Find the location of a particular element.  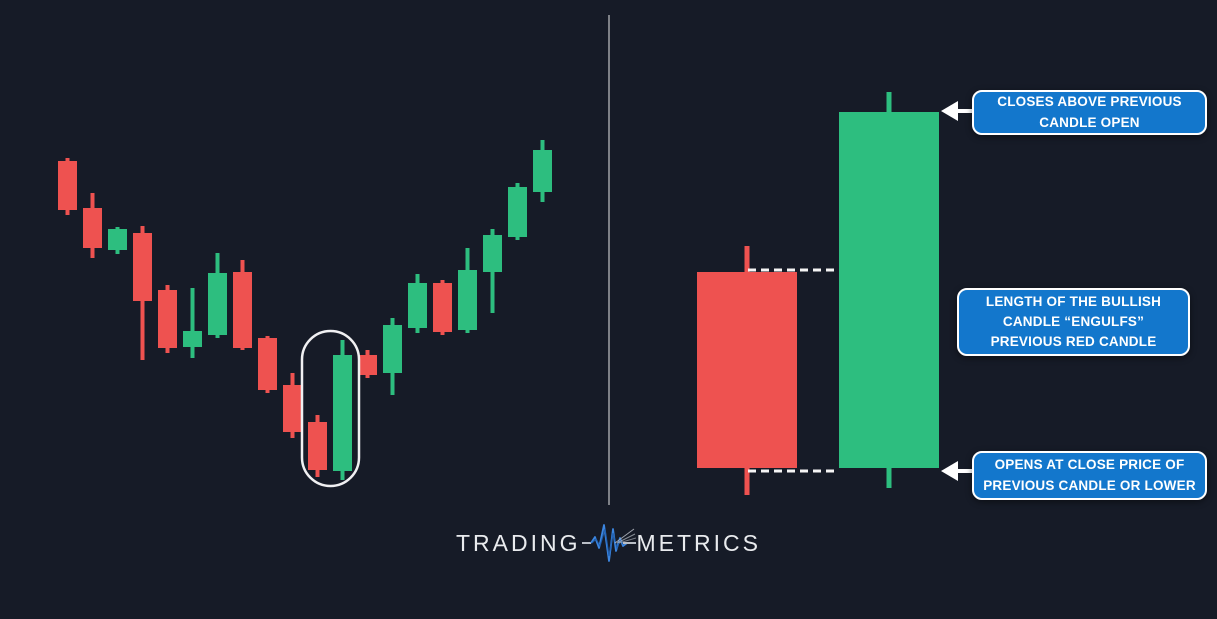

waveform-icon is located at coordinates (608, 543).